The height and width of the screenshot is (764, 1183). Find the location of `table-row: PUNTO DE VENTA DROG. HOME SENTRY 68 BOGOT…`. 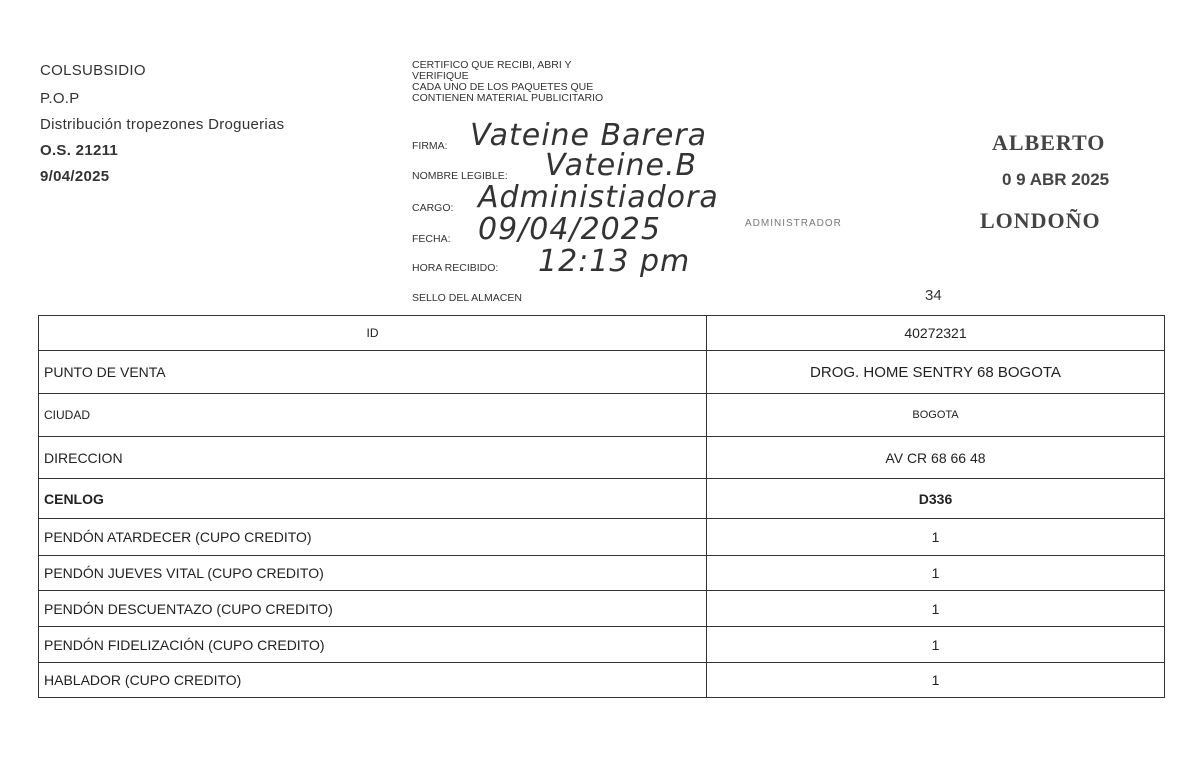

table-row: PUNTO DE VENTA DROG. HOME SENTRY 68 BOGOT… is located at coordinates (601, 372).